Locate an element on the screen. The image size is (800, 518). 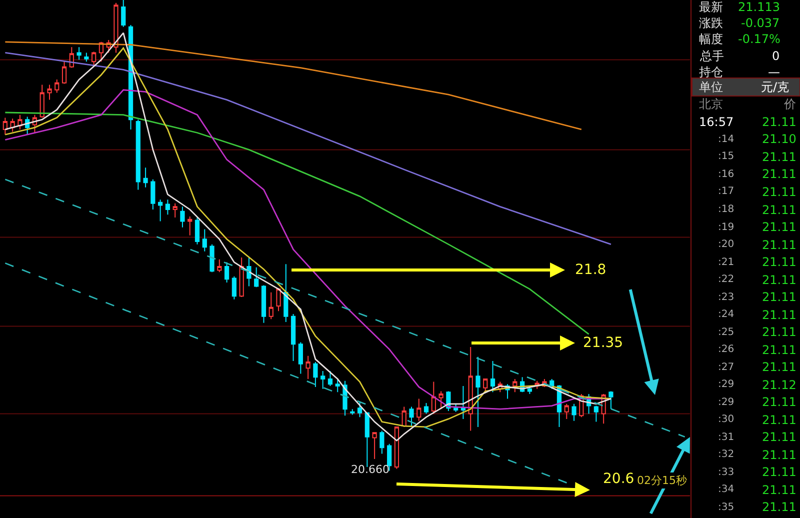
annotation: 21.8 is located at coordinates (590, 270).